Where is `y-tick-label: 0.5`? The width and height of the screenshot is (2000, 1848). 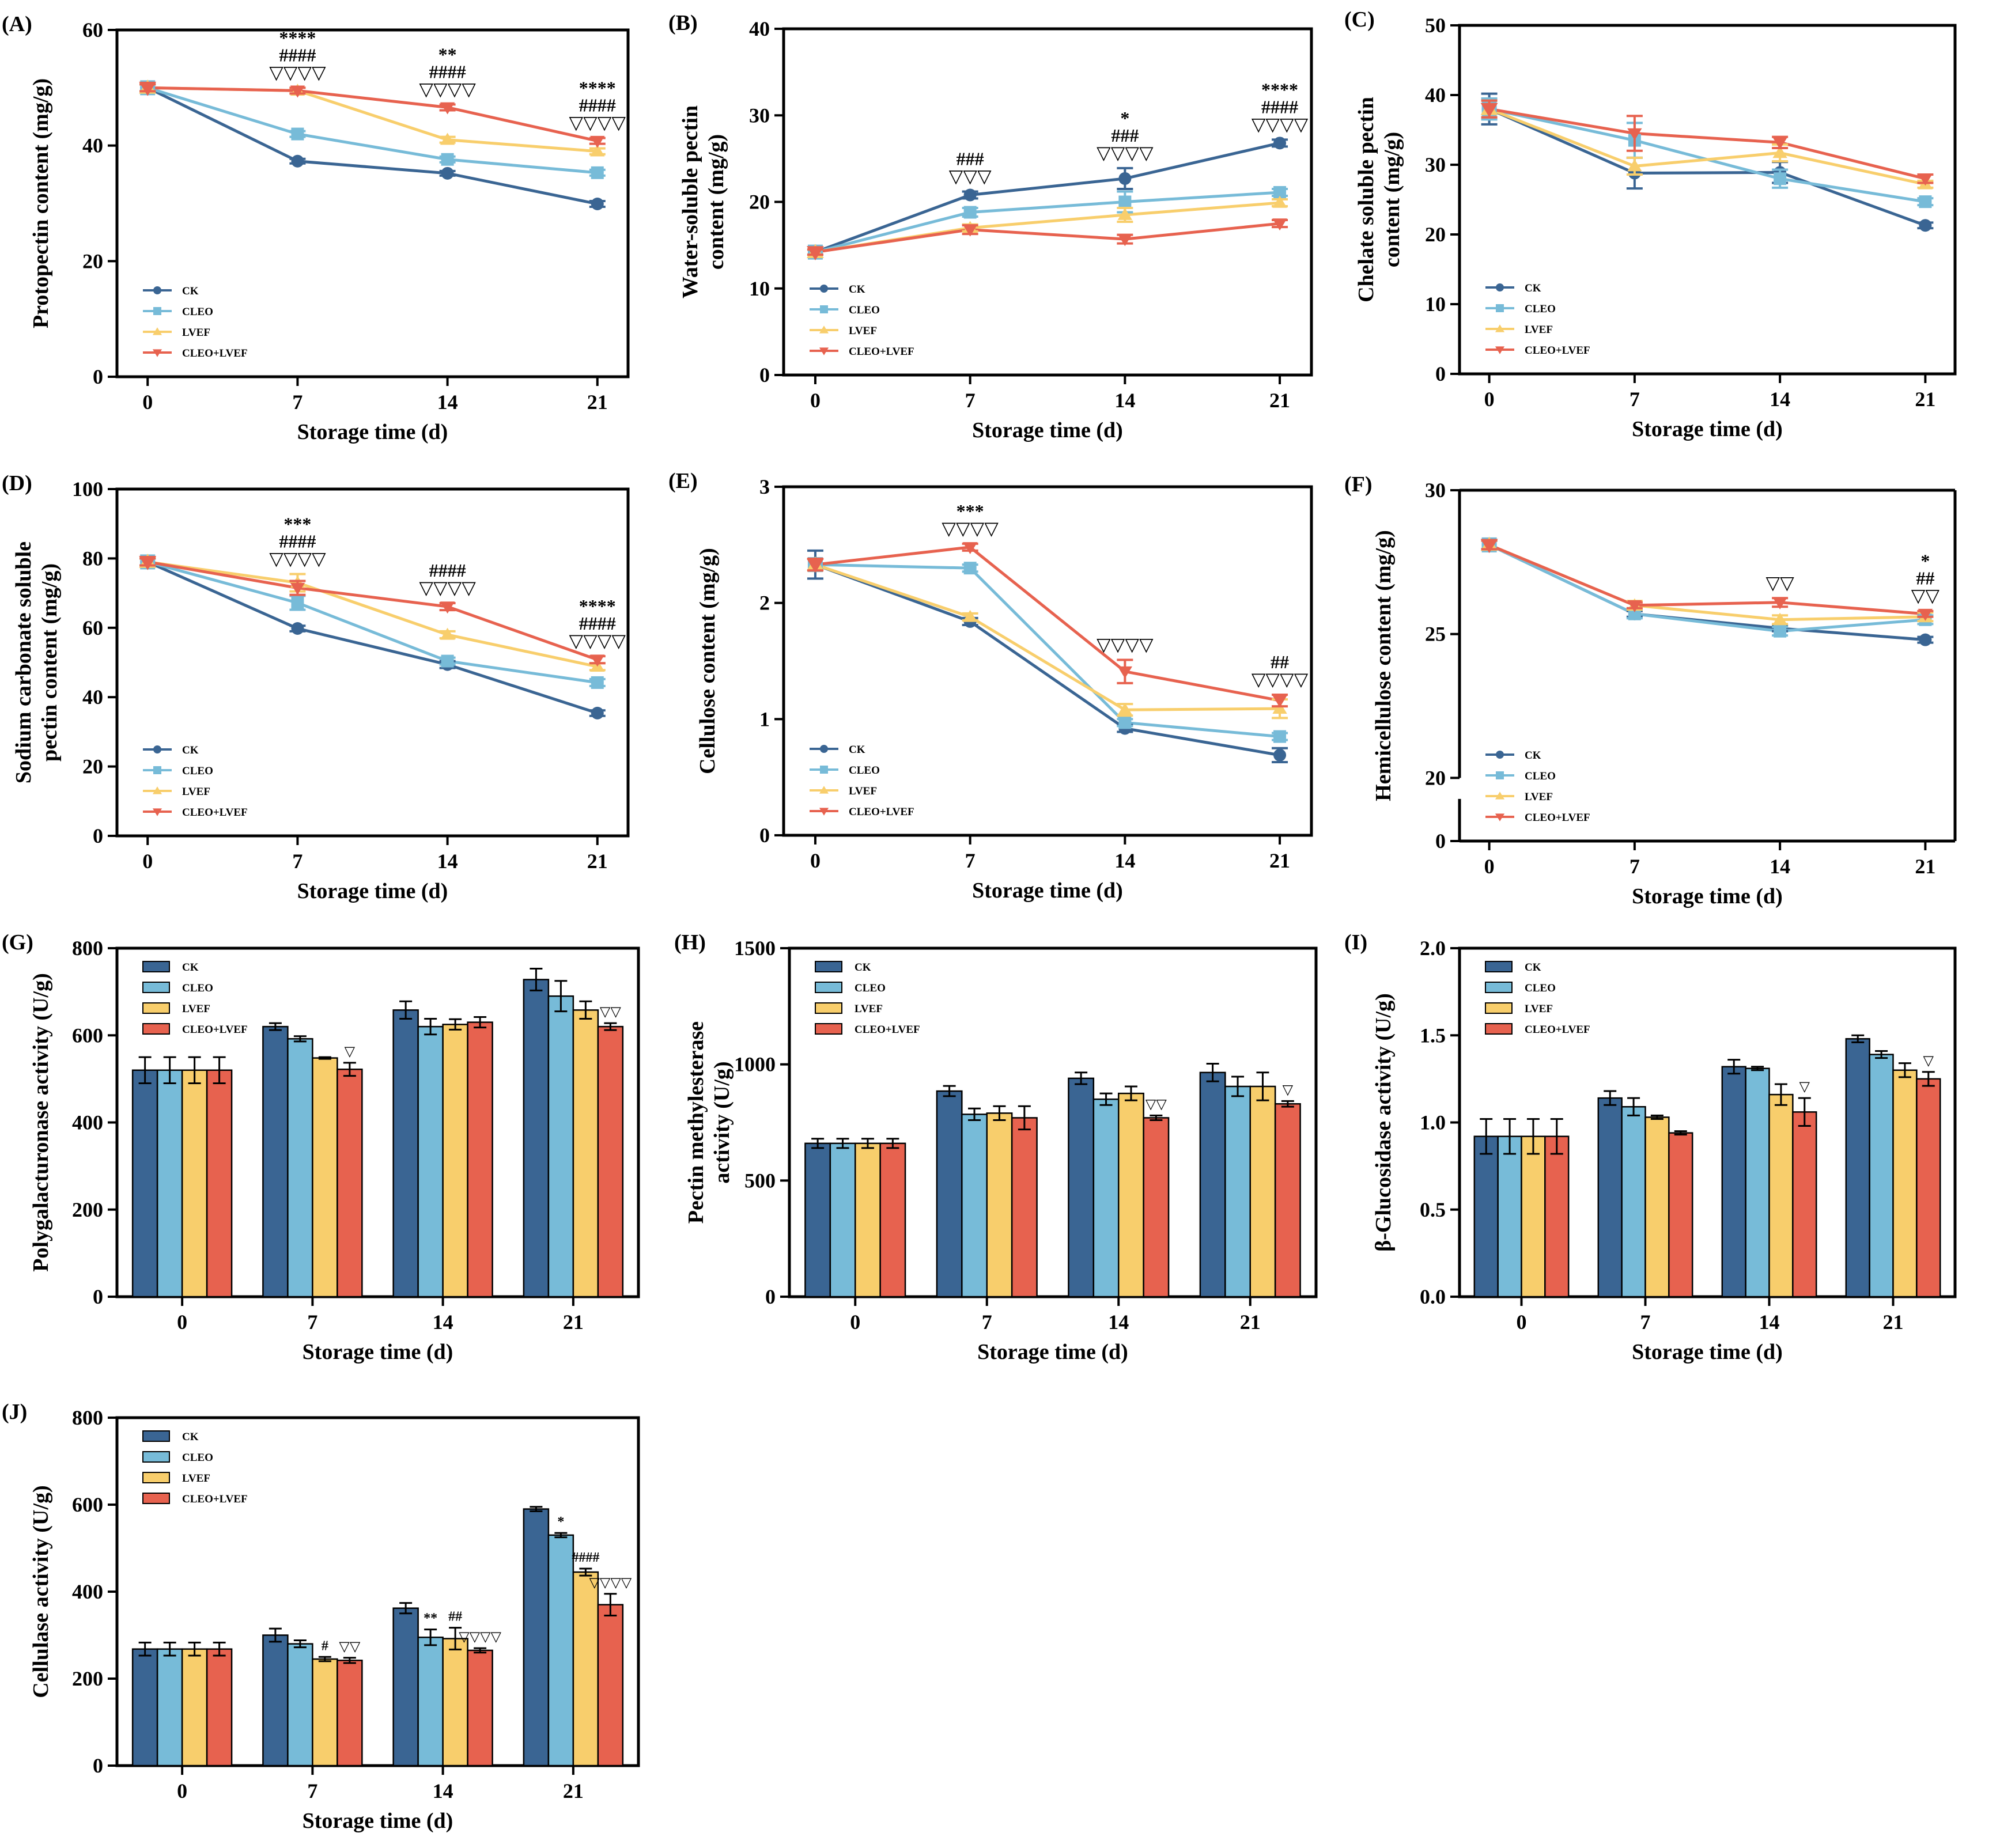
y-tick-label: 0.5 is located at coordinates (1433, 1209).